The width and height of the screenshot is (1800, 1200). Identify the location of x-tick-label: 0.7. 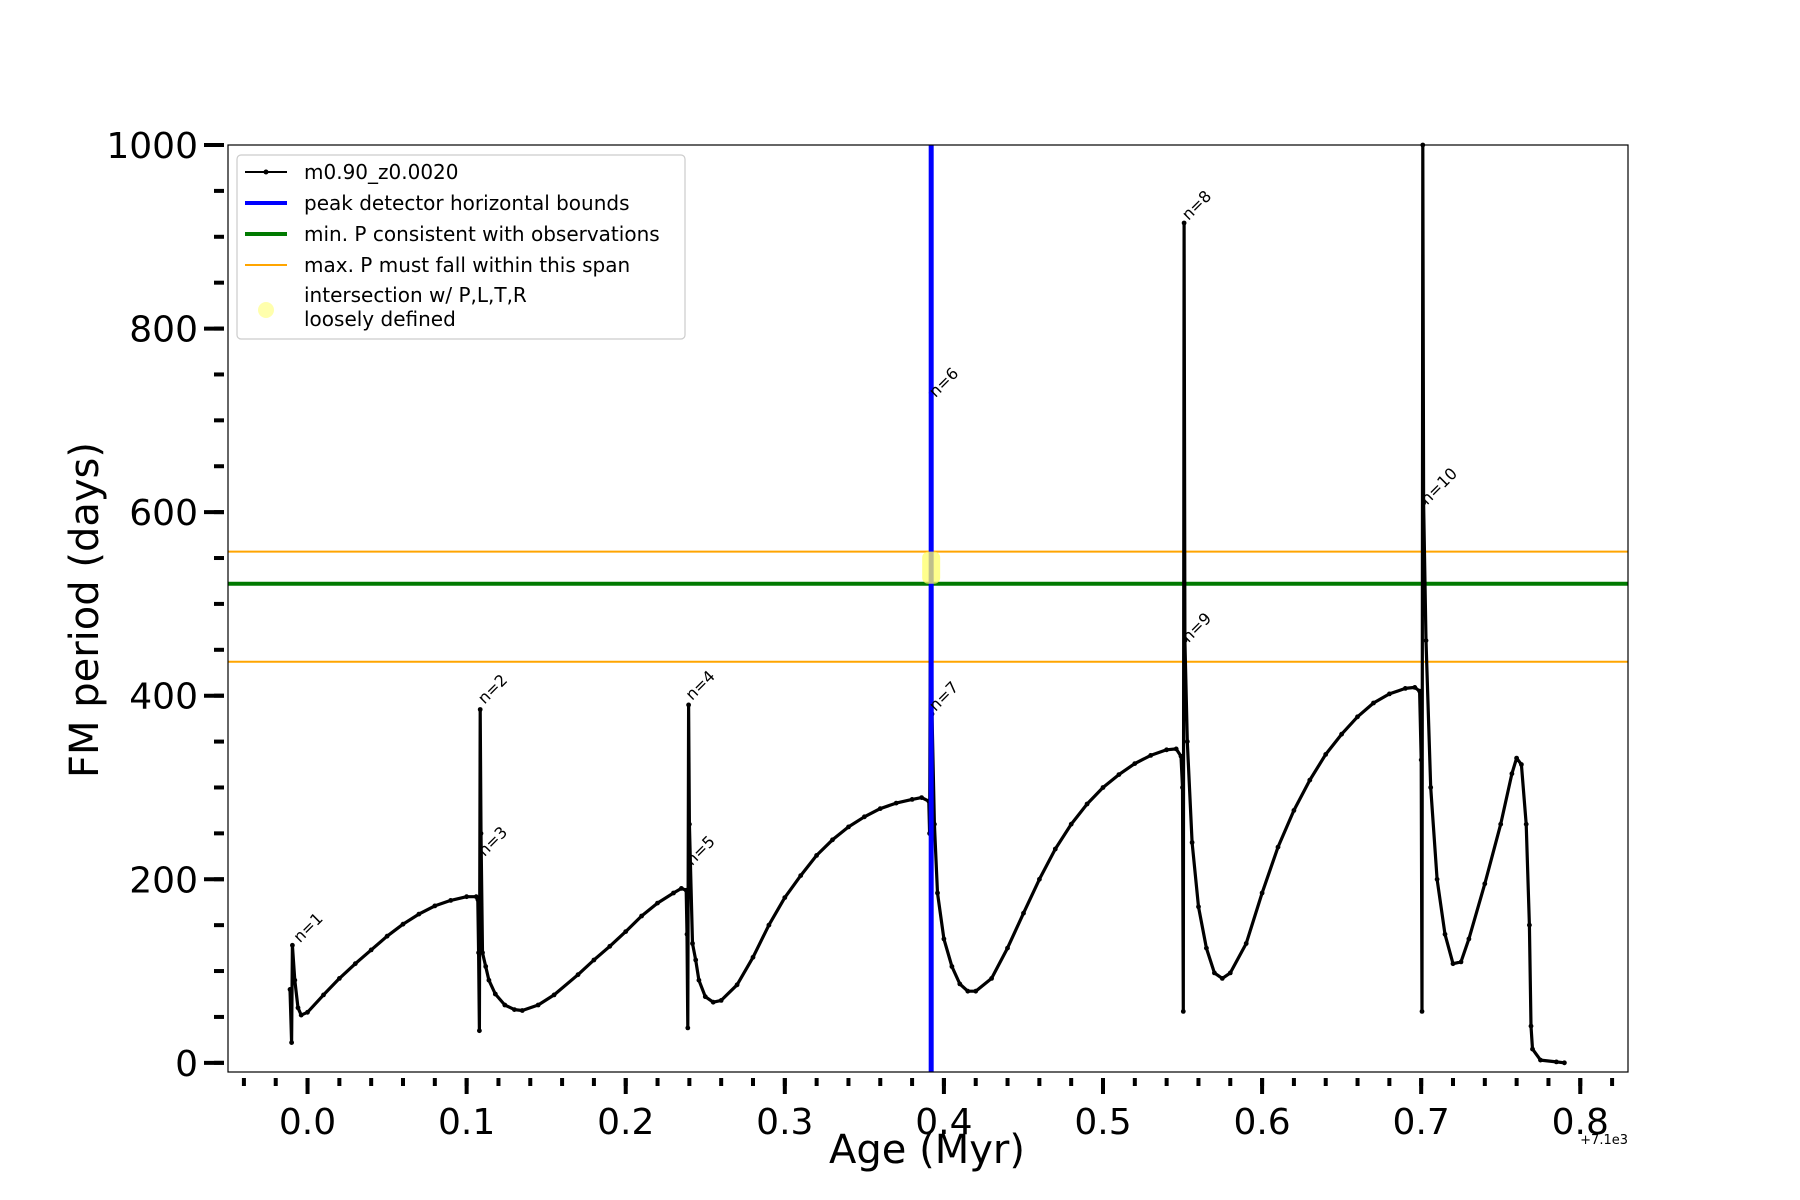
(1421, 1122).